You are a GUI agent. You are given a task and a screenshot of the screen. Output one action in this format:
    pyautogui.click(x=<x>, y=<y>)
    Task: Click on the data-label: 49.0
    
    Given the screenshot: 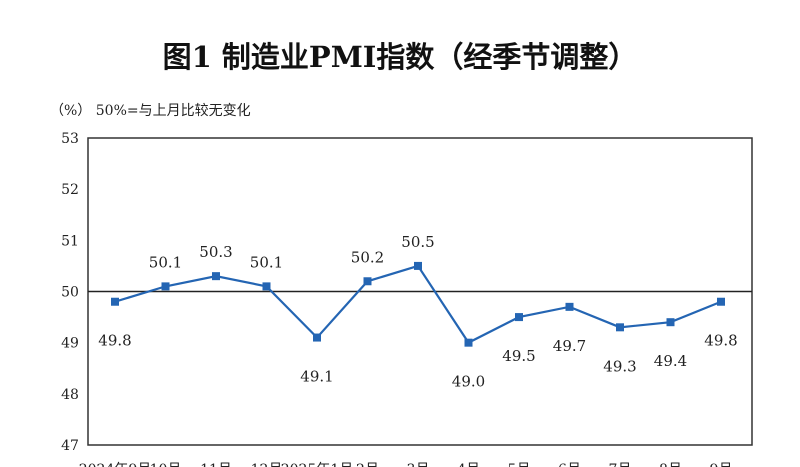 What is the action you would take?
    pyautogui.click(x=468, y=382)
    